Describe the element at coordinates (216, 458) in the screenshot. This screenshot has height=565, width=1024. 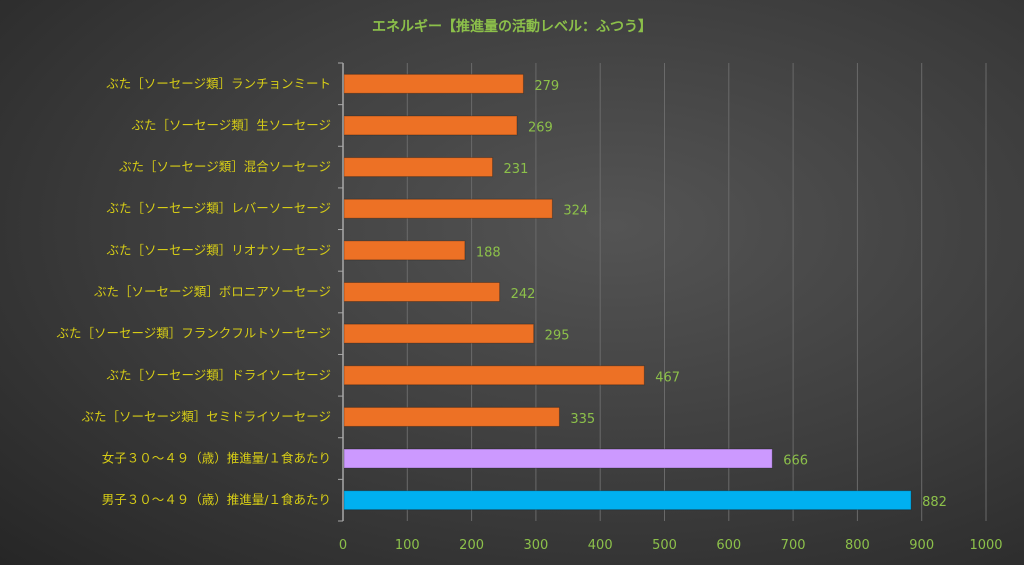
I see `category-label: 女子３０～４９（歳）推進量/１食あたり` at that location.